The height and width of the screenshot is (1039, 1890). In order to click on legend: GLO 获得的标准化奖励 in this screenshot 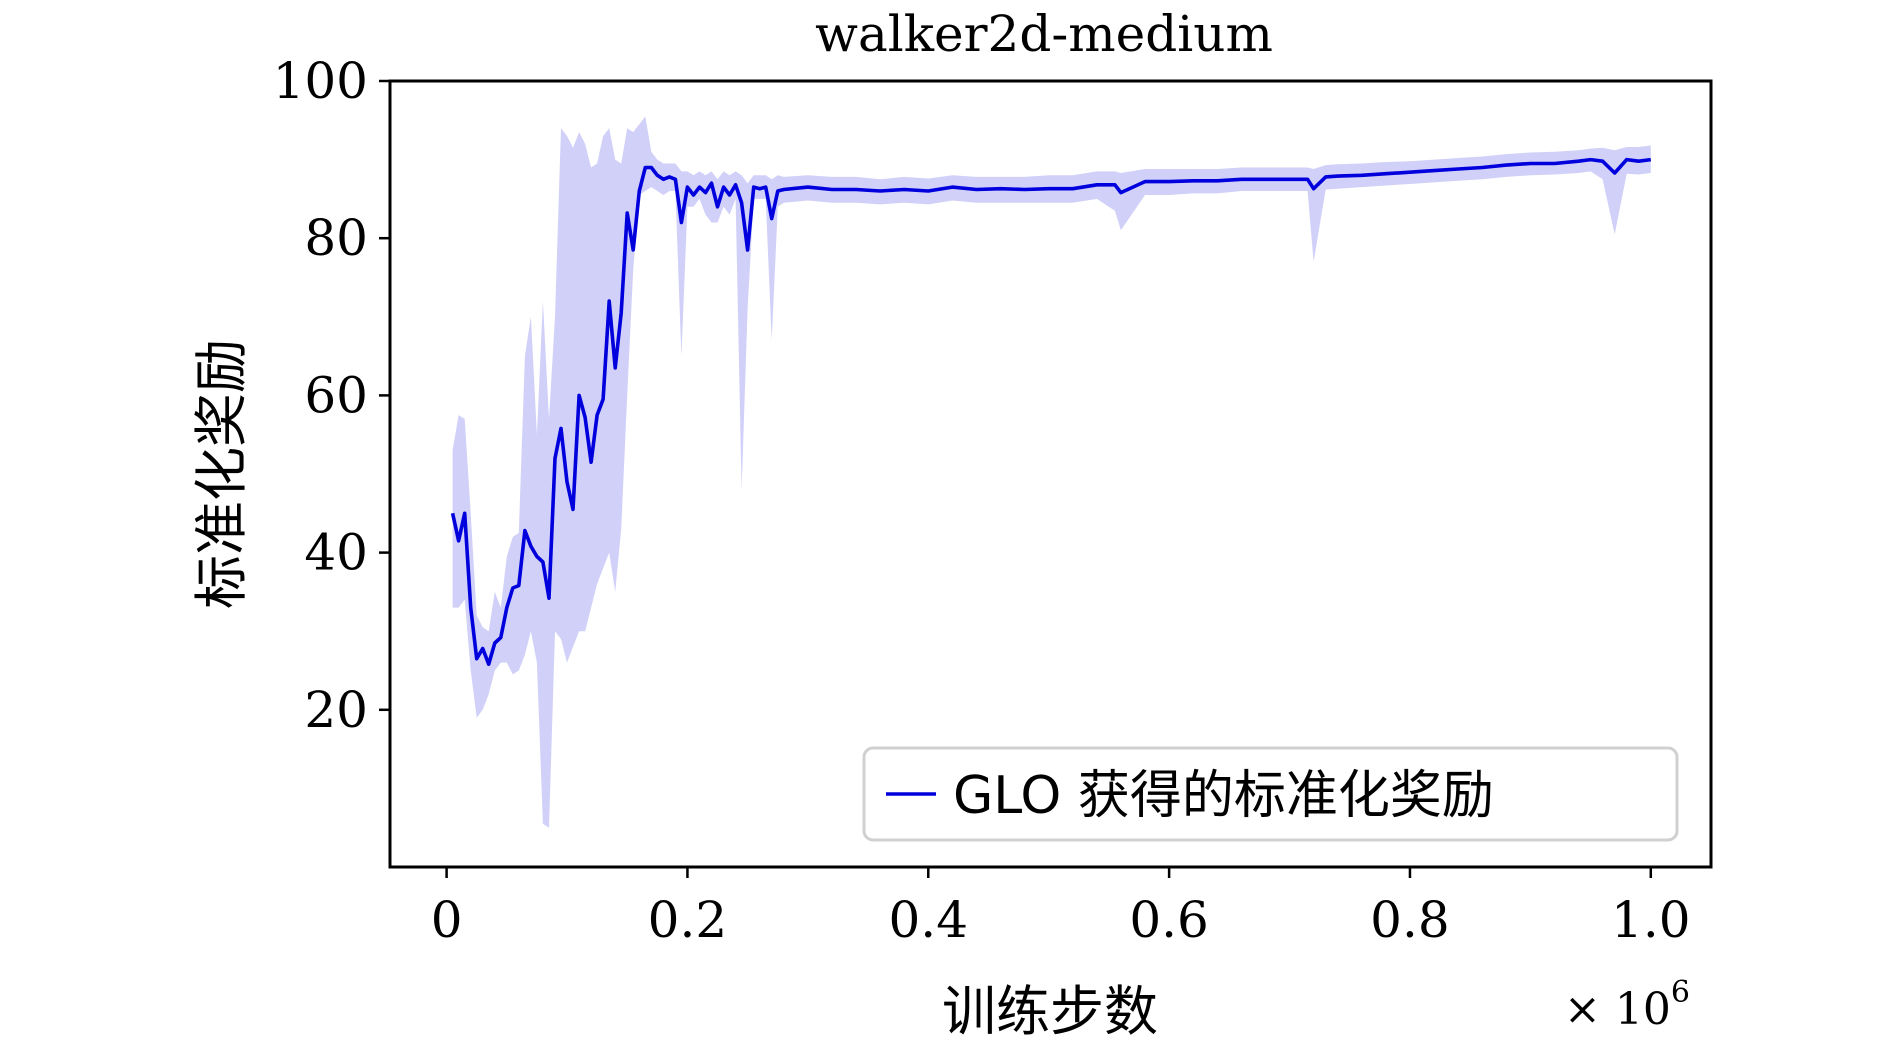, I will do `click(1270, 794)`.